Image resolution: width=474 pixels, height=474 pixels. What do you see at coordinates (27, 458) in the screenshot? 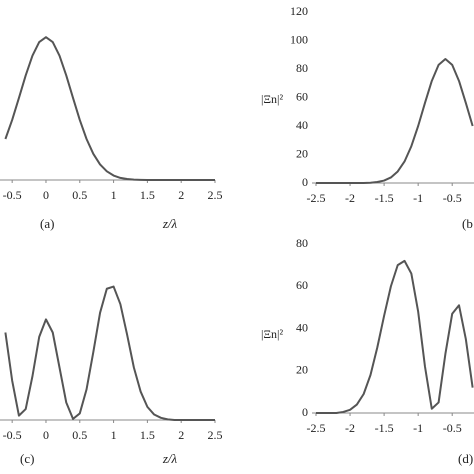
I see `panel-label: (c)` at bounding box center [27, 458].